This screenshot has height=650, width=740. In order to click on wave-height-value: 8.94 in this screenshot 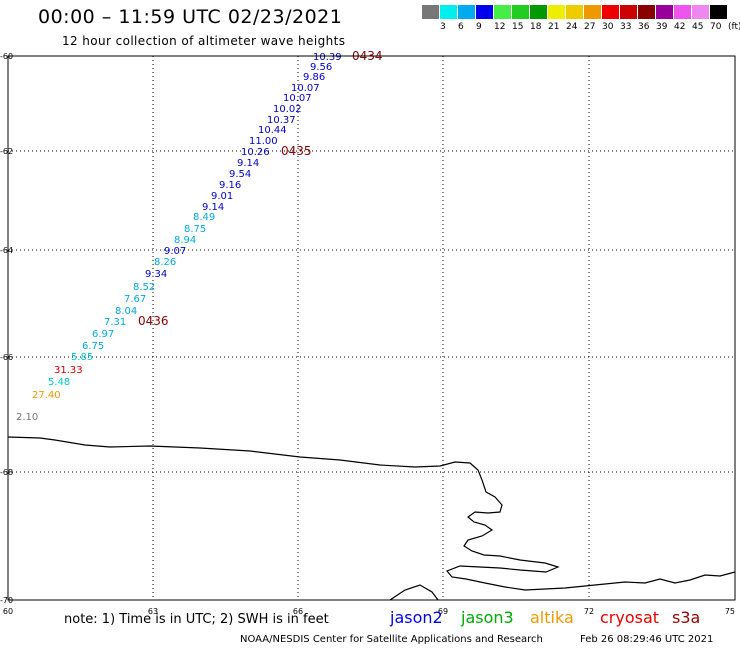, I will do `click(185, 240)`.